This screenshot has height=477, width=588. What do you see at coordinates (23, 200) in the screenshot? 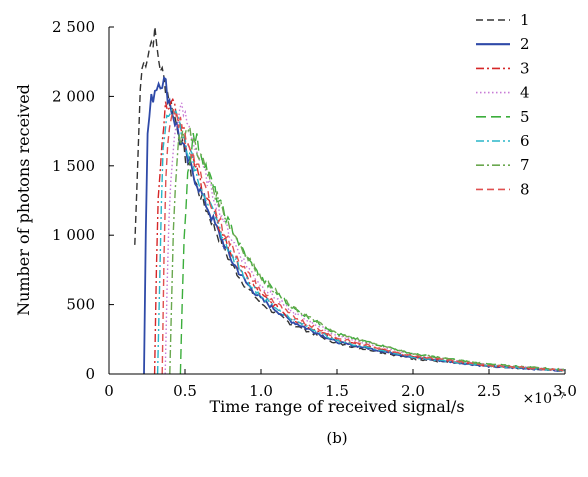
I see `y-axis-title: Number of photons received` at bounding box center [23, 200].